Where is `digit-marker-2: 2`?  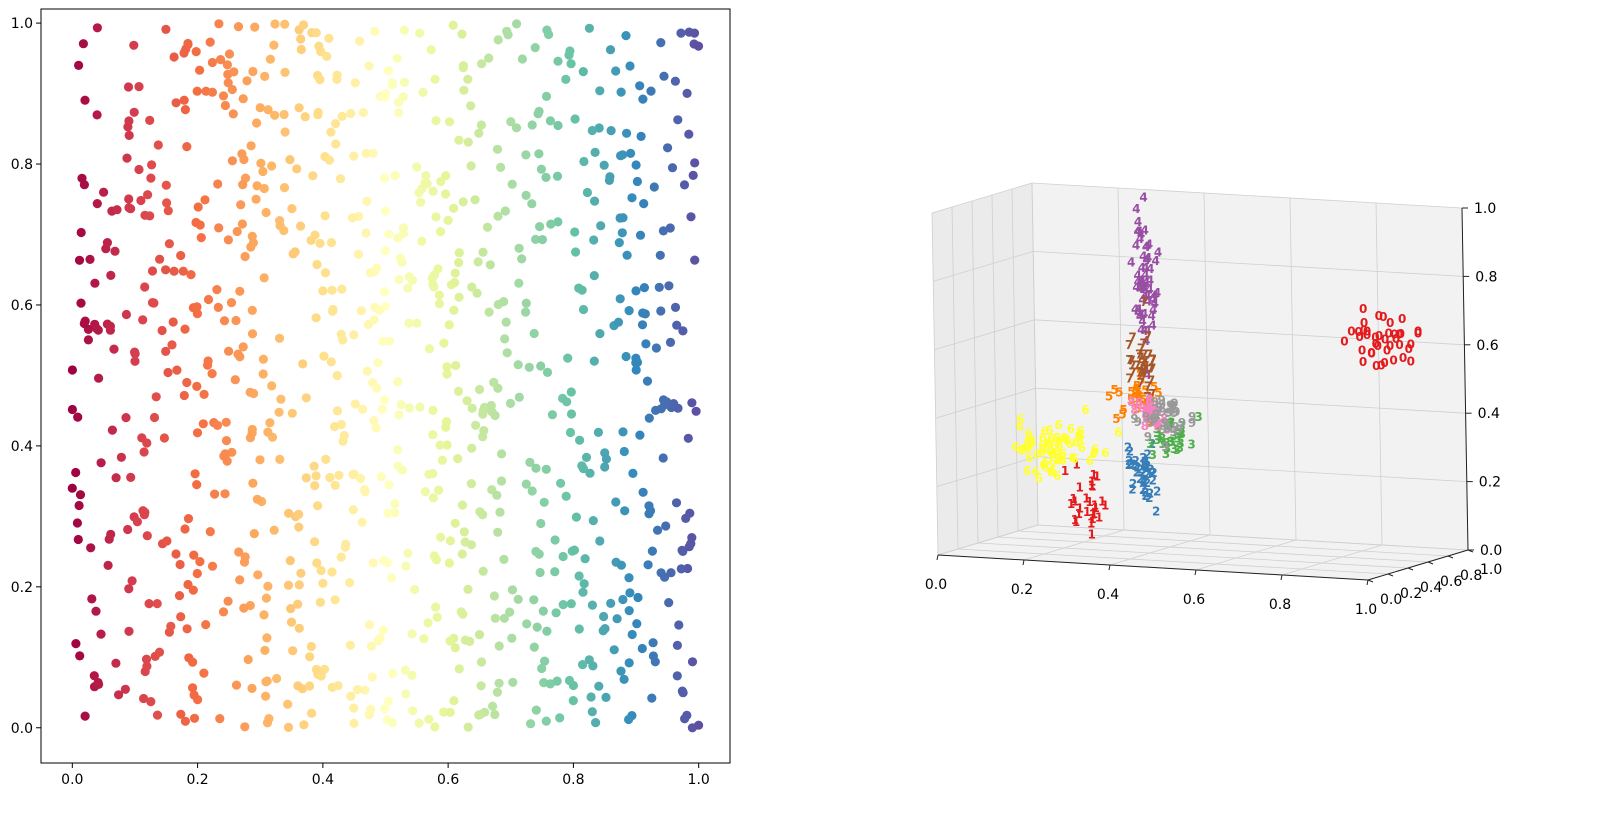
digit-marker-2: 2 is located at coordinates (1145, 480).